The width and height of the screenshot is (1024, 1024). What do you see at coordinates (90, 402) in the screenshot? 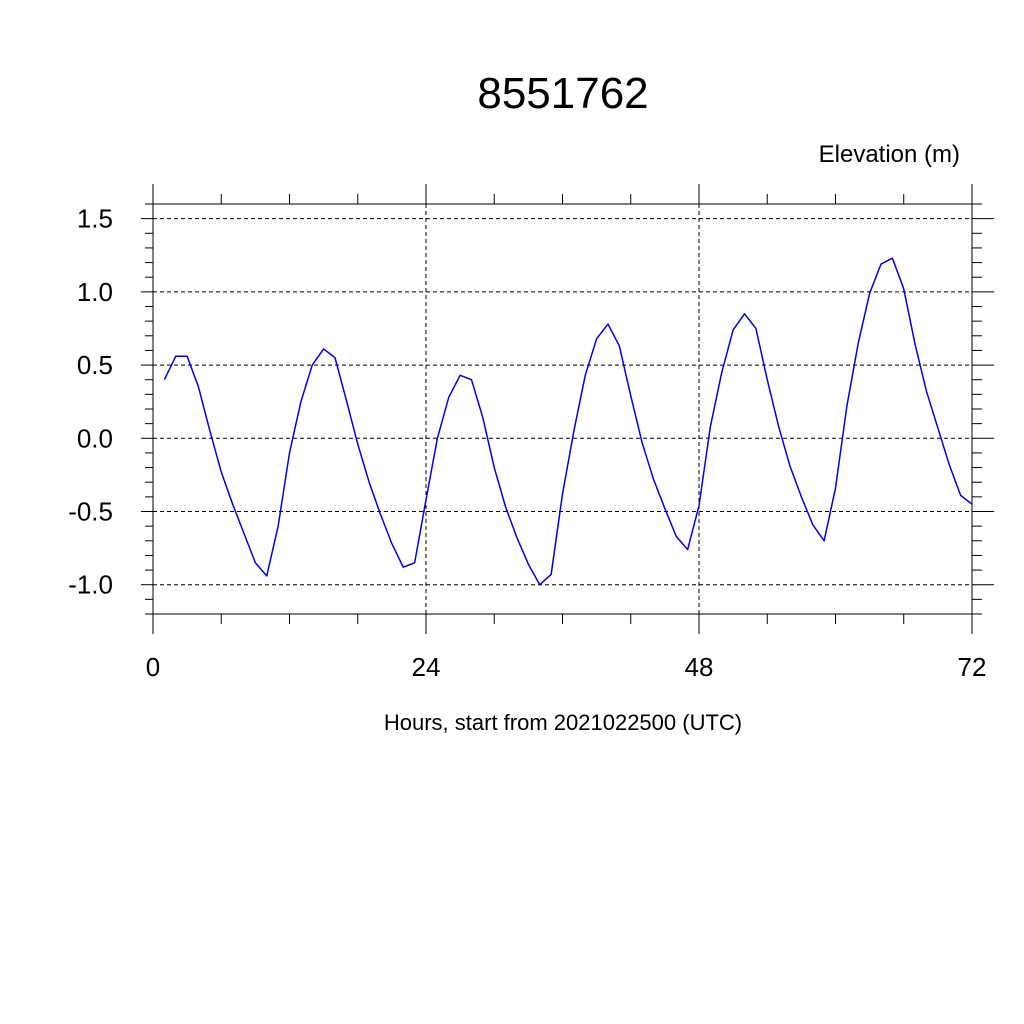
I see `y-tick-labels: -1.0 -0.5 0.0 0.5 1.0 1.5` at bounding box center [90, 402].